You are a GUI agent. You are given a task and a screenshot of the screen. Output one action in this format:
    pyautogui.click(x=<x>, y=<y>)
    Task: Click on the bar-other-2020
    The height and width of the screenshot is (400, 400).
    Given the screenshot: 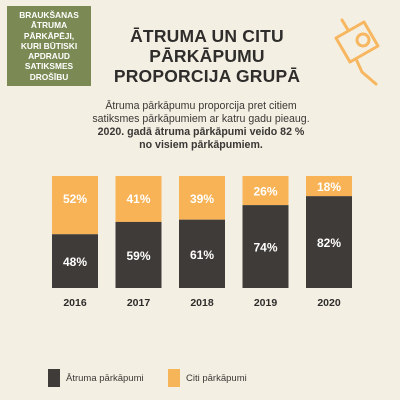 What is the action you would take?
    pyautogui.click(x=329, y=186)
    